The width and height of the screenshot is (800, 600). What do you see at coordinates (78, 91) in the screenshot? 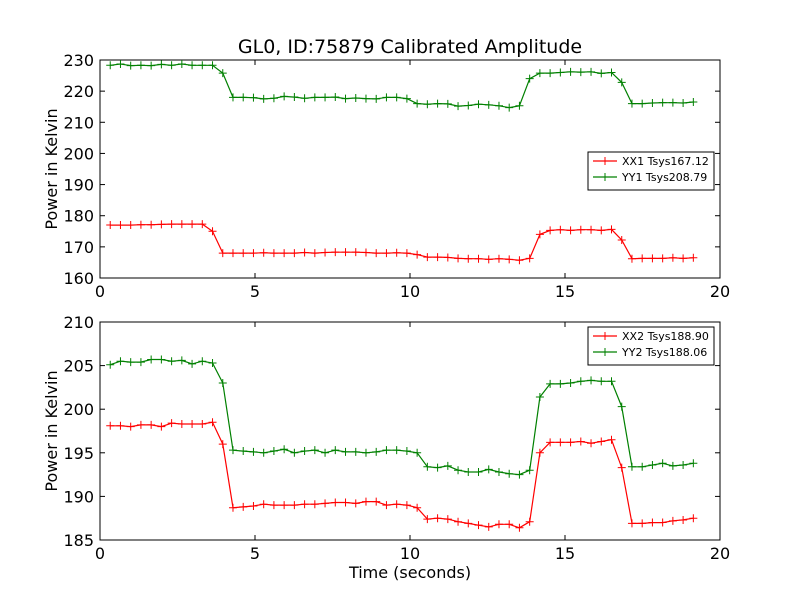
I see `y-tick-label: 220` at bounding box center [78, 91].